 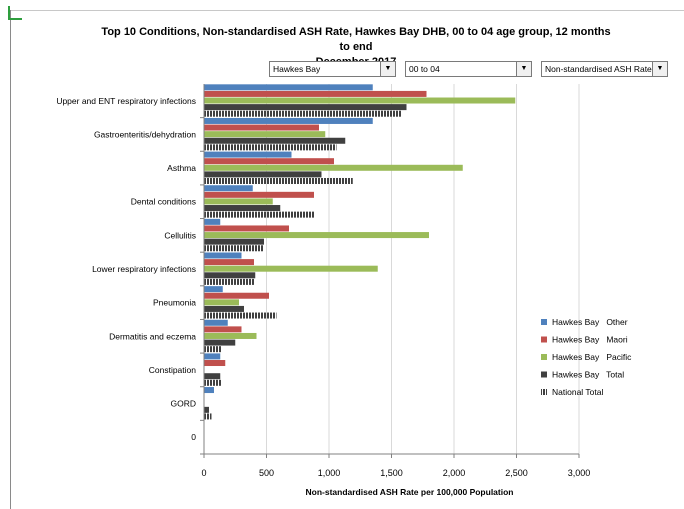 What do you see at coordinates (163, 202) in the screenshot?
I see `category-label: Dental conditions` at bounding box center [163, 202].